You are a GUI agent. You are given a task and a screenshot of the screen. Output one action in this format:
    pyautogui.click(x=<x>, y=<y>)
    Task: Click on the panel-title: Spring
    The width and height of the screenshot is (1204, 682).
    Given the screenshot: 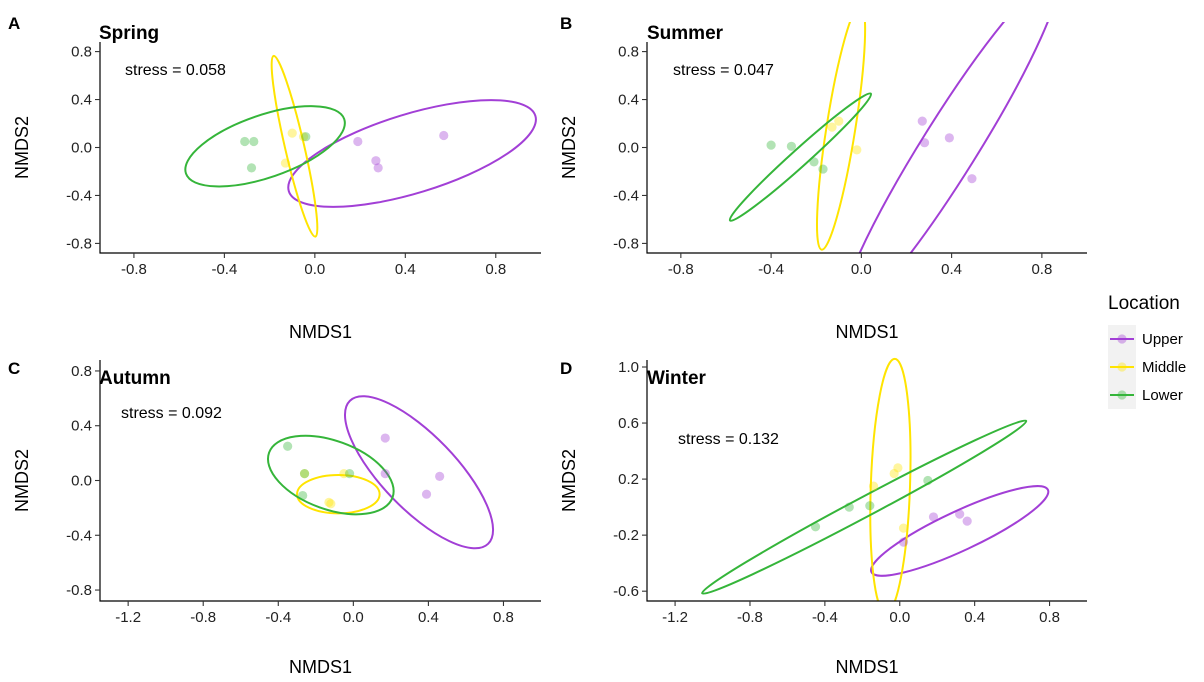 What is the action you would take?
    pyautogui.click(x=129, y=33)
    